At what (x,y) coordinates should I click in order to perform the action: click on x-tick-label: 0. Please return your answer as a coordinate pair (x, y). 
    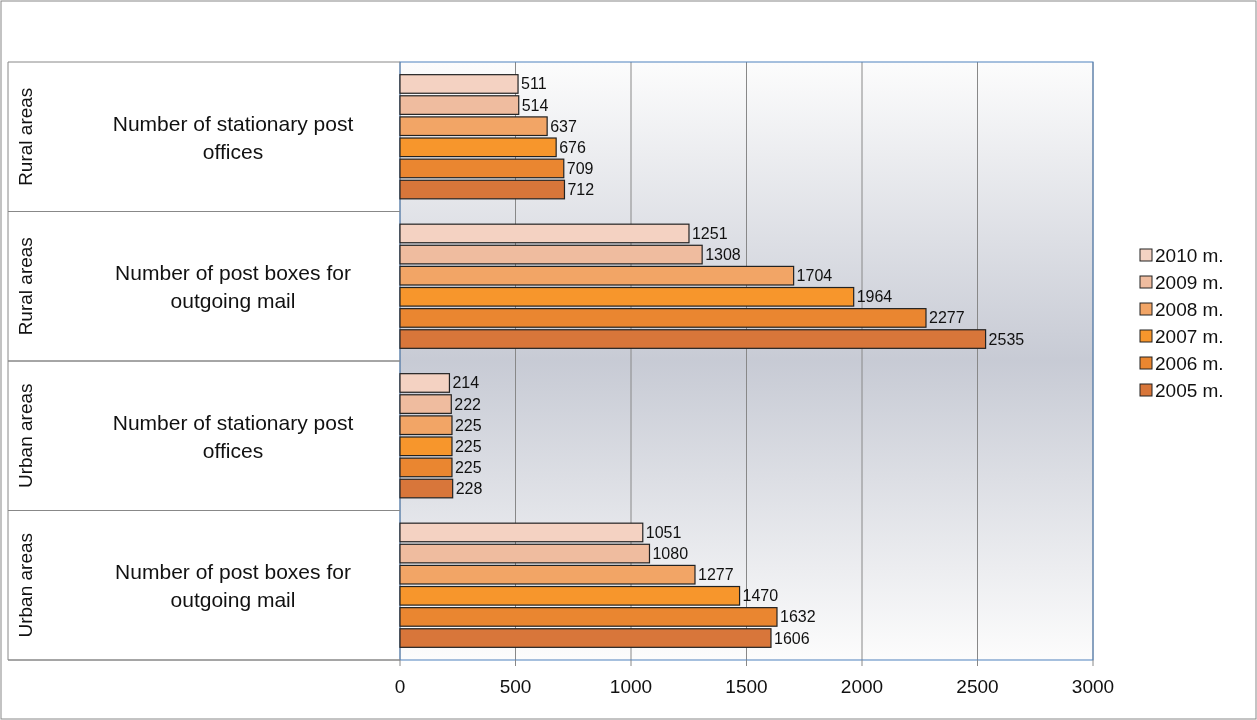
    Looking at the image, I should click on (400, 686).